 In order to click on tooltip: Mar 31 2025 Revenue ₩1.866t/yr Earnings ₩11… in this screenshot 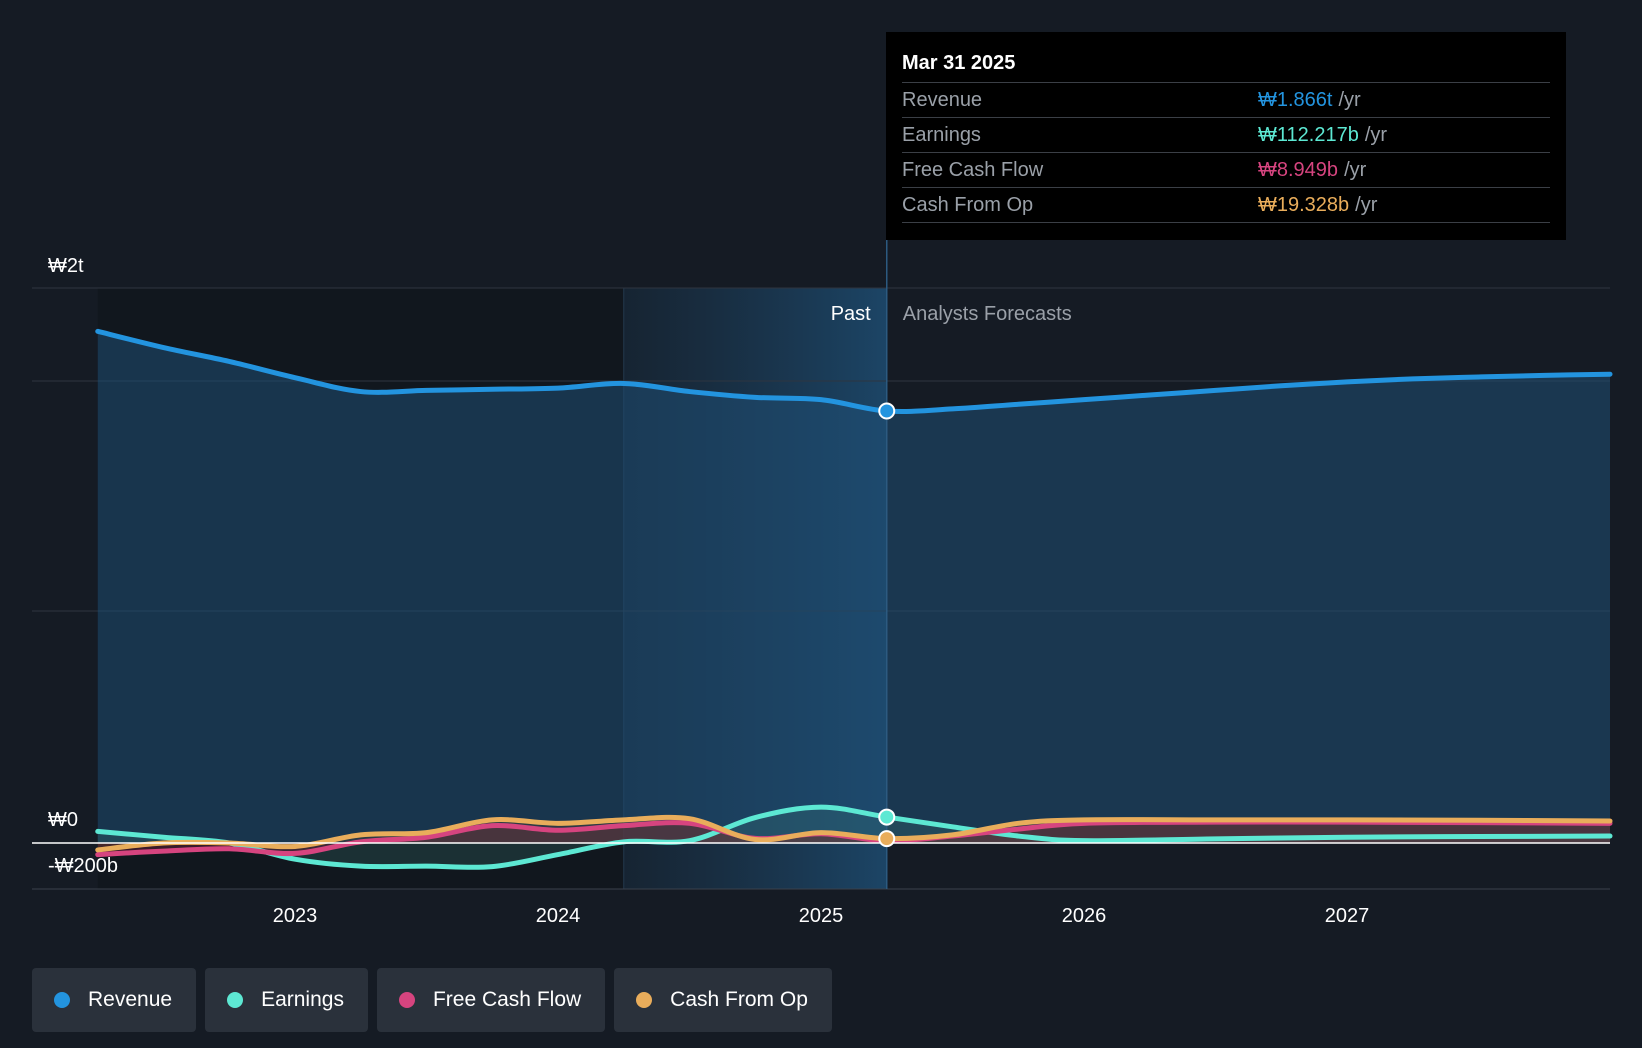, I will do `click(1226, 136)`.